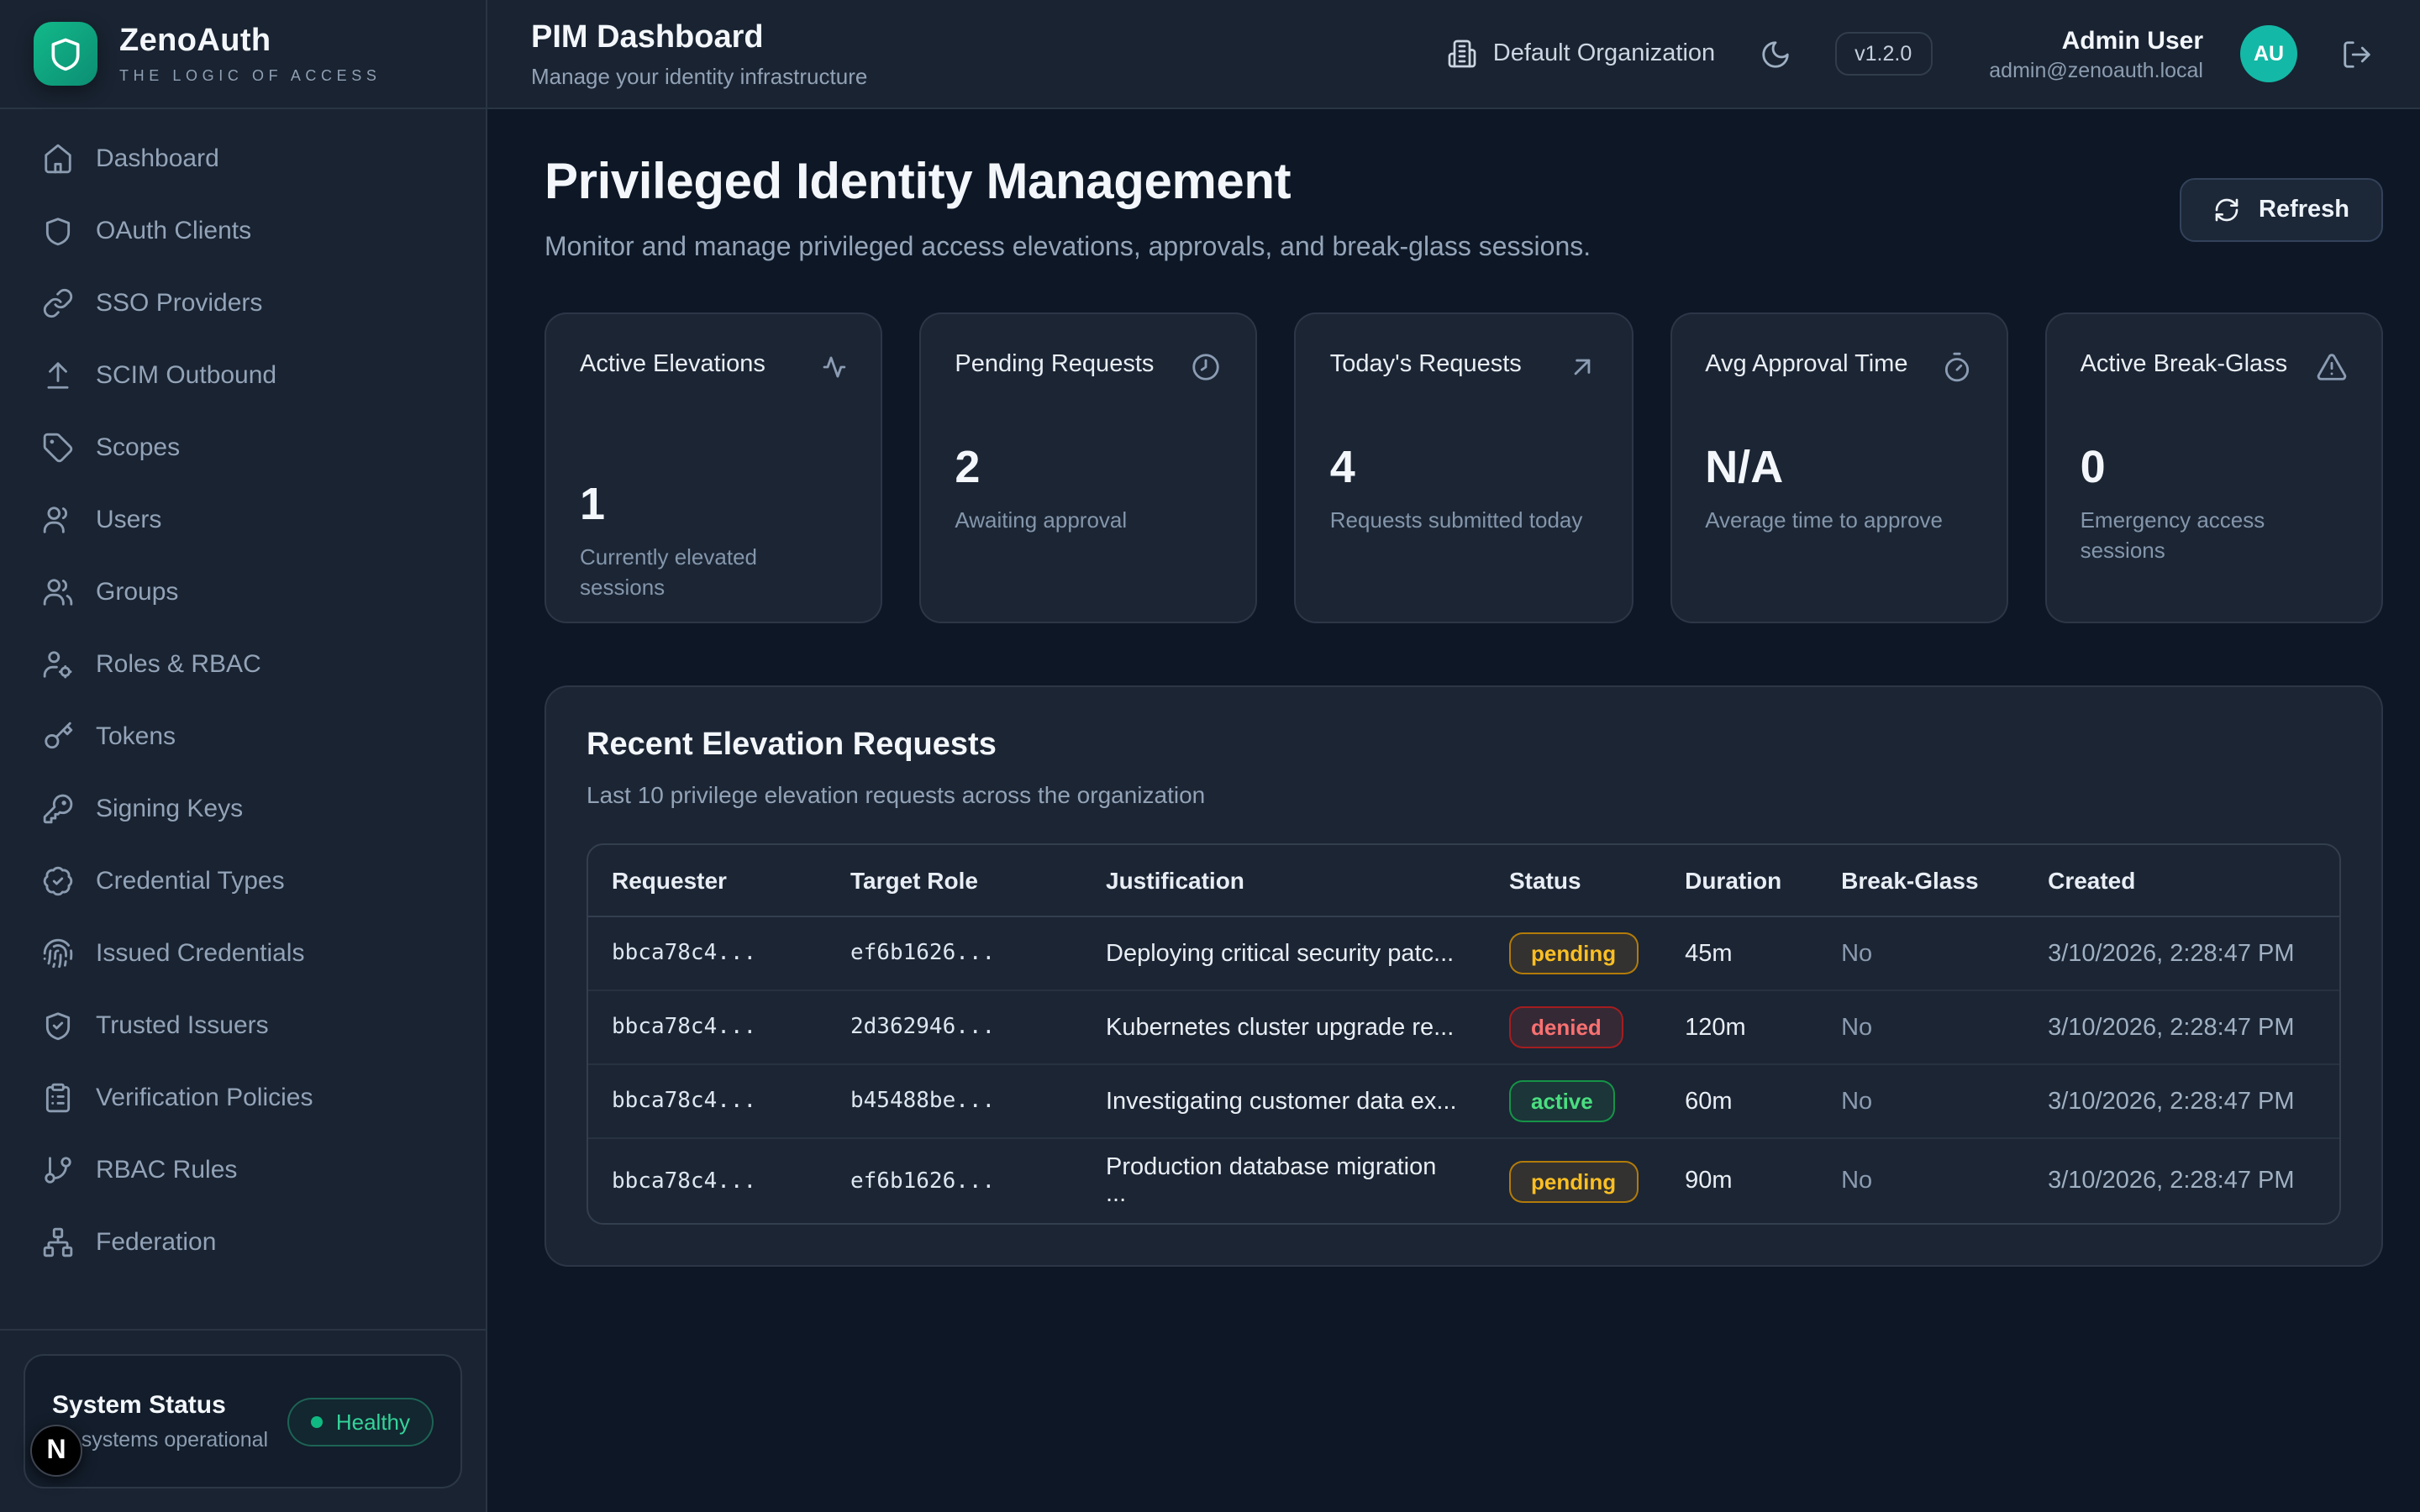 Image resolution: width=2420 pixels, height=1512 pixels. Describe the element at coordinates (2184, 364) in the screenshot. I see `stat-title: Active Break-Glass` at that location.